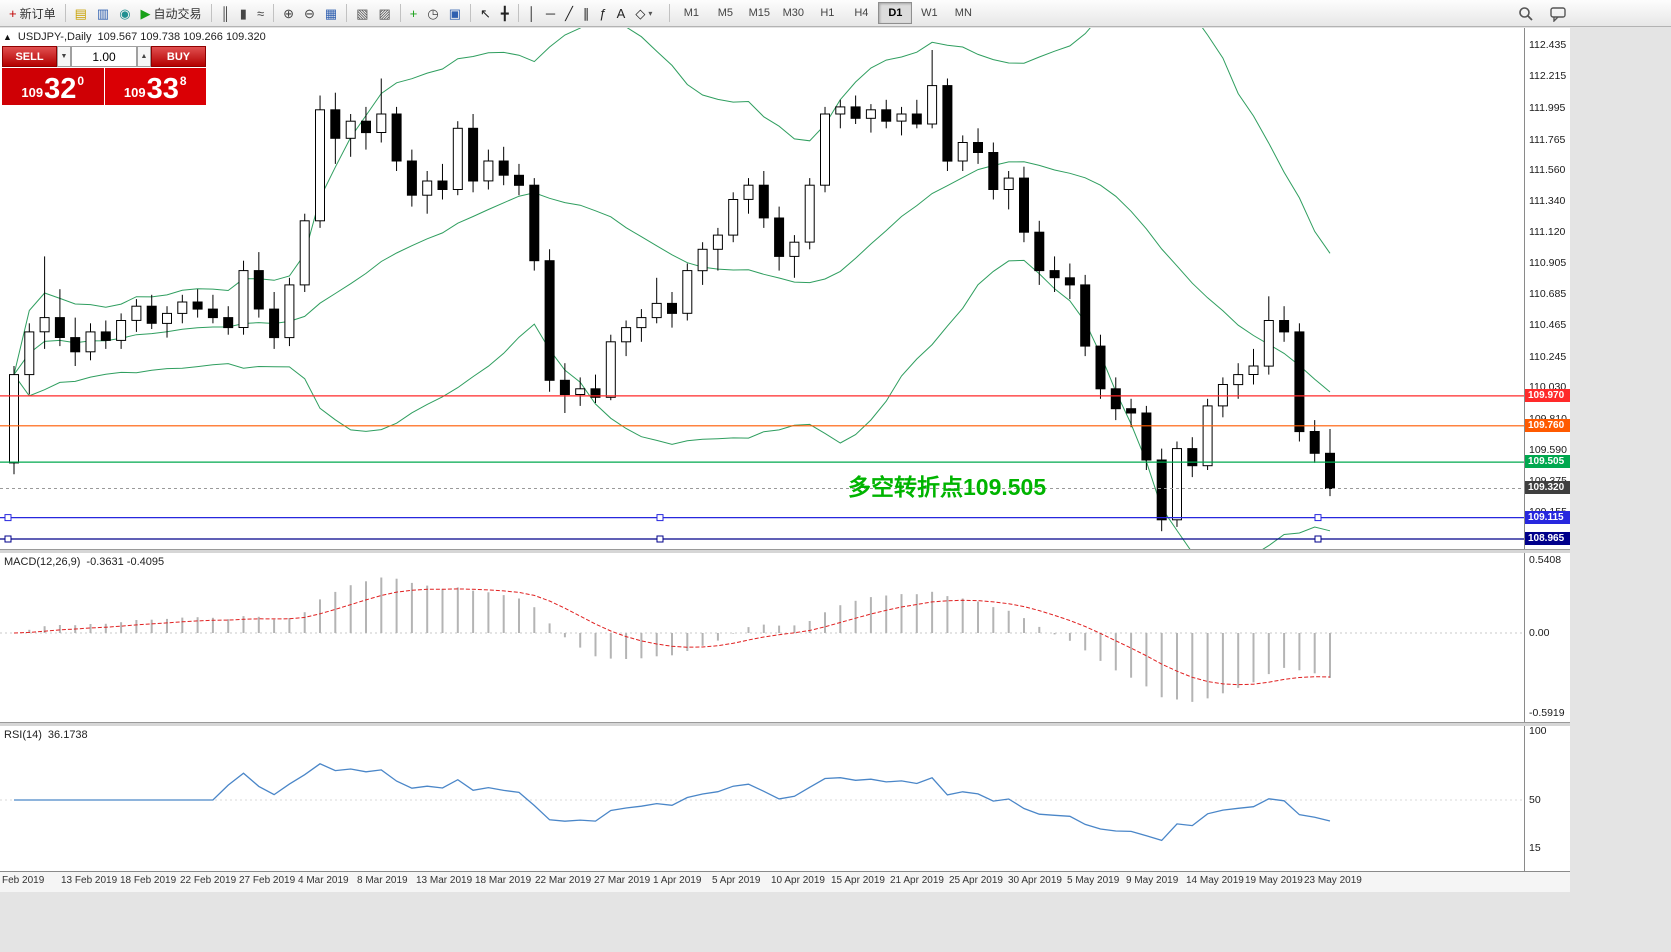 This screenshot has height=952, width=1671. Describe the element at coordinates (793, 13) in the screenshot. I see `timeframe-M30: M30` at that location.